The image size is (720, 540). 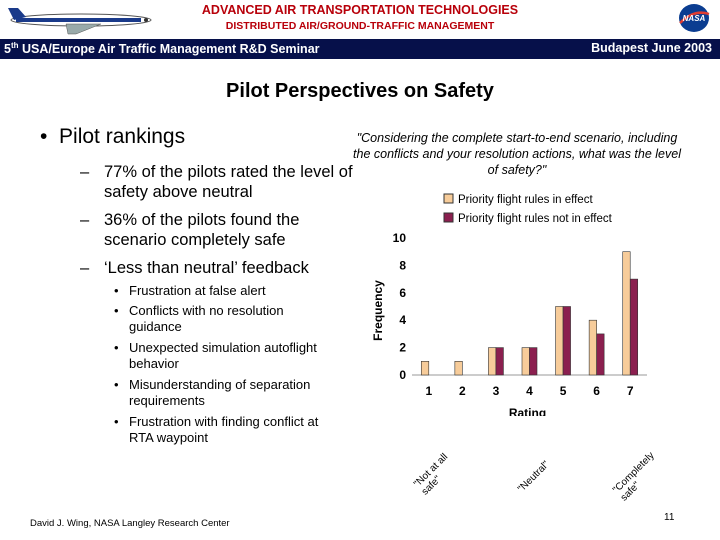 I want to click on bar-series1-cat5, so click(x=566, y=341).